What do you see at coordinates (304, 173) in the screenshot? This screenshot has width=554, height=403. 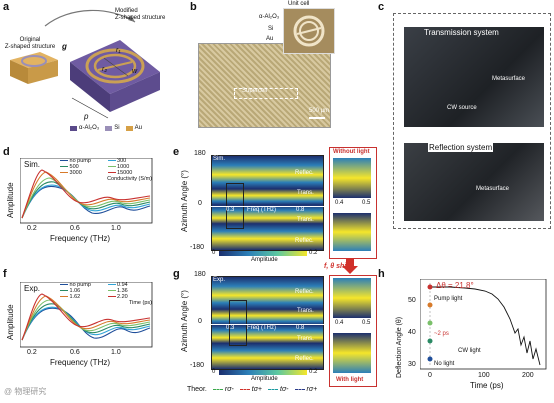 I see `panel-e-row-0: Reflec.` at bounding box center [304, 173].